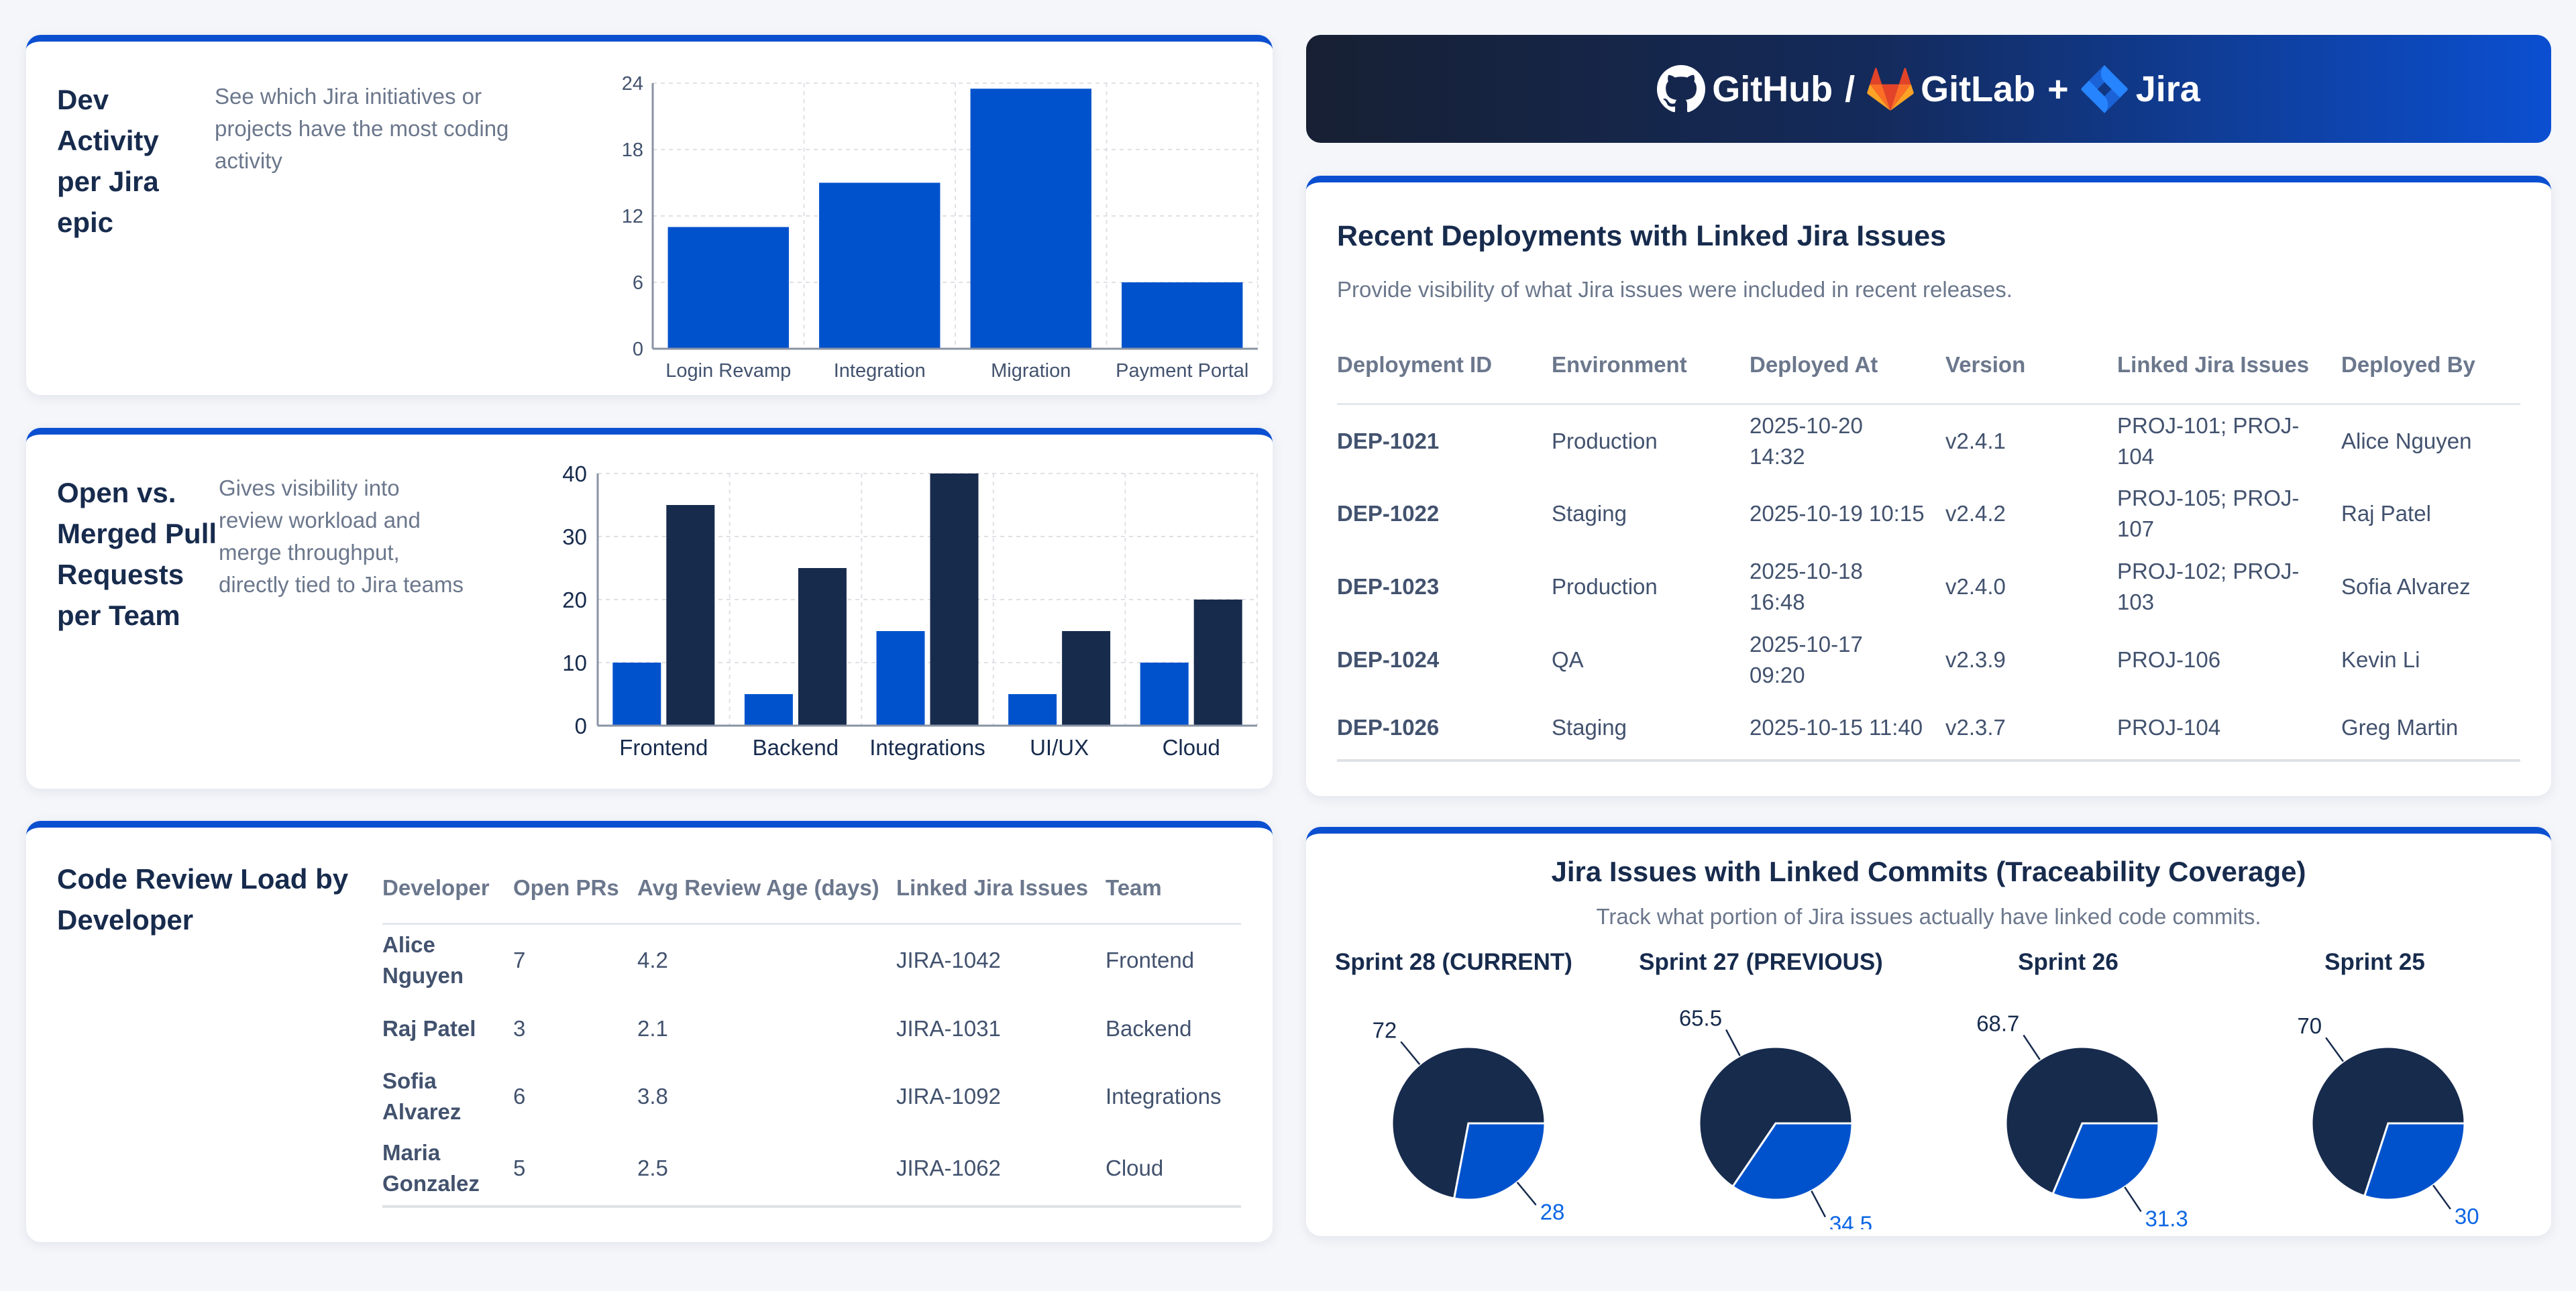  Describe the element at coordinates (1975, 440) in the screenshot. I see `version: v2.4.1` at that location.